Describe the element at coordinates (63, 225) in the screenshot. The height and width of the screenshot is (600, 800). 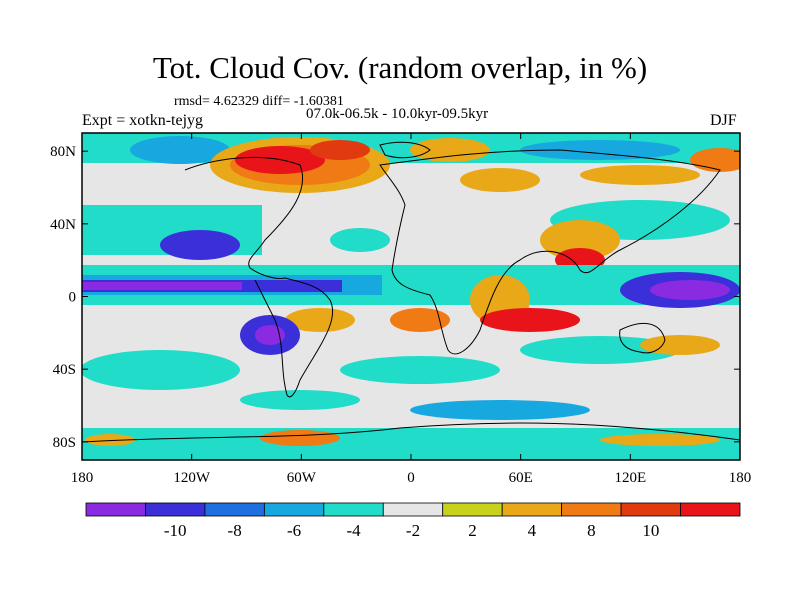
I see `y-tick-label: 40N` at that location.